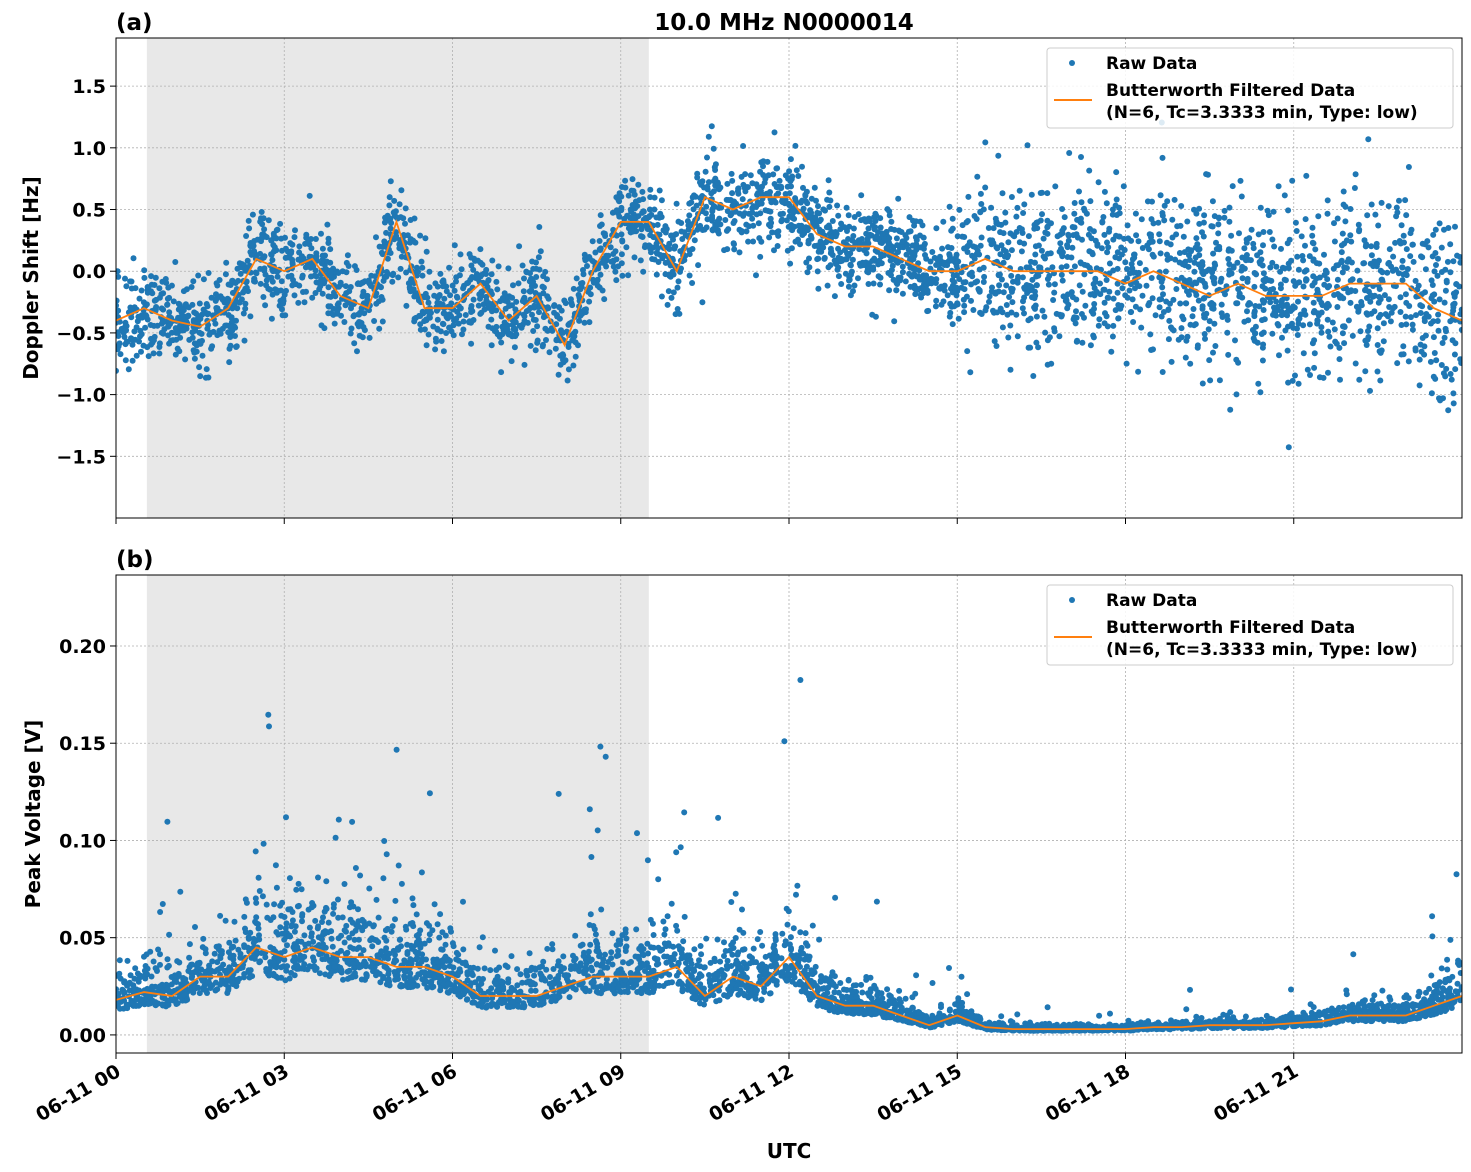 This screenshot has height=1172, width=1471. Describe the element at coordinates (134, 23) in the screenshot. I see `panel-label-a: (a)` at that location.